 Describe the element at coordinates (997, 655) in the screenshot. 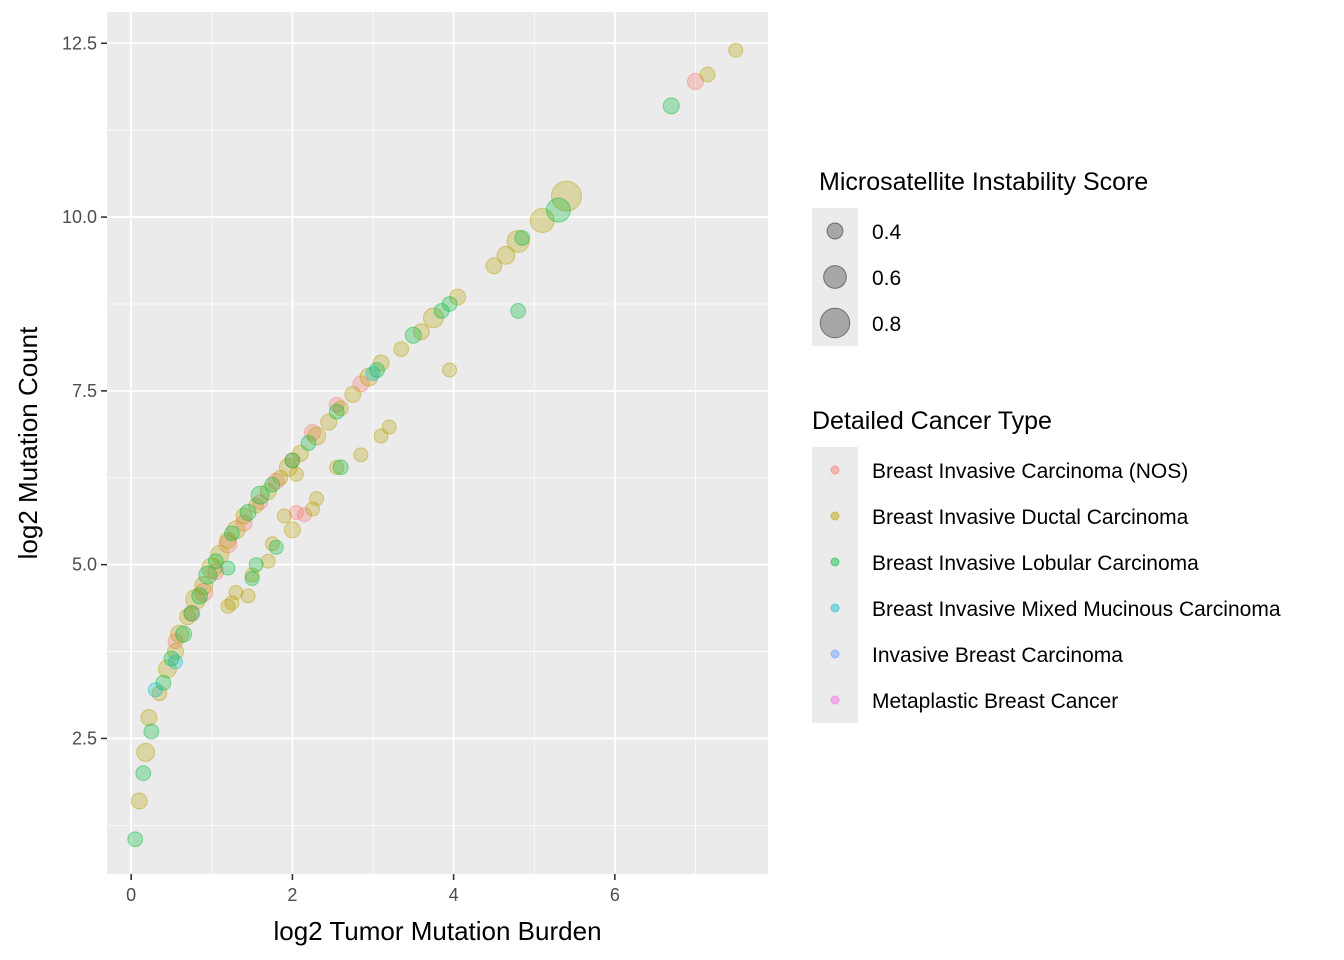

I see `color-legend-label: Invasive Breast Carcinoma` at that location.